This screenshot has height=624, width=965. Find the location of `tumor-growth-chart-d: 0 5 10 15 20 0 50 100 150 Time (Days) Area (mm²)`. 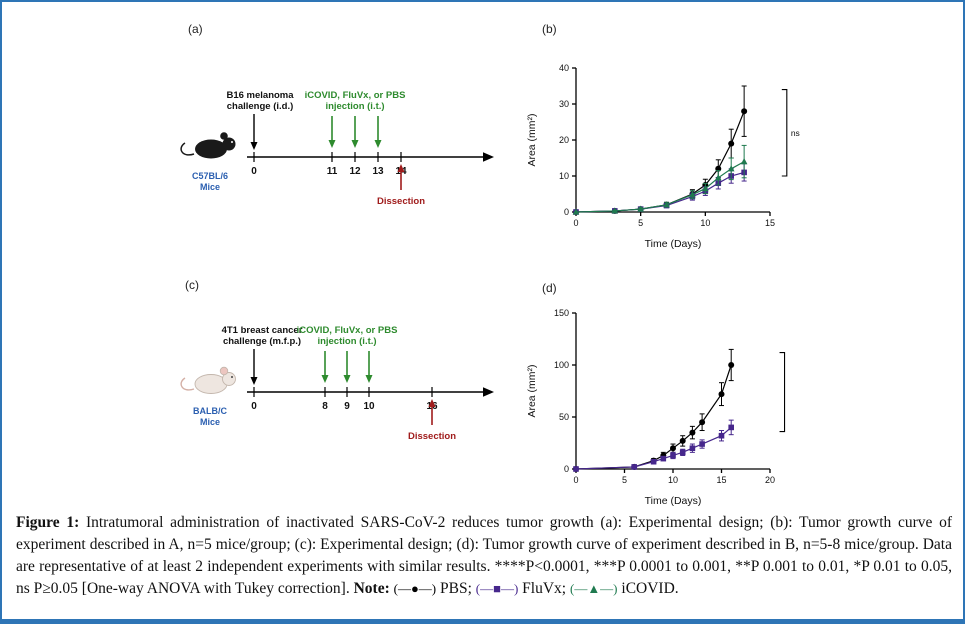

tumor-growth-chart-d: 0 5 10 15 20 0 50 100 150 Time (Days) Area (mm²) is located at coordinates (656, 407).